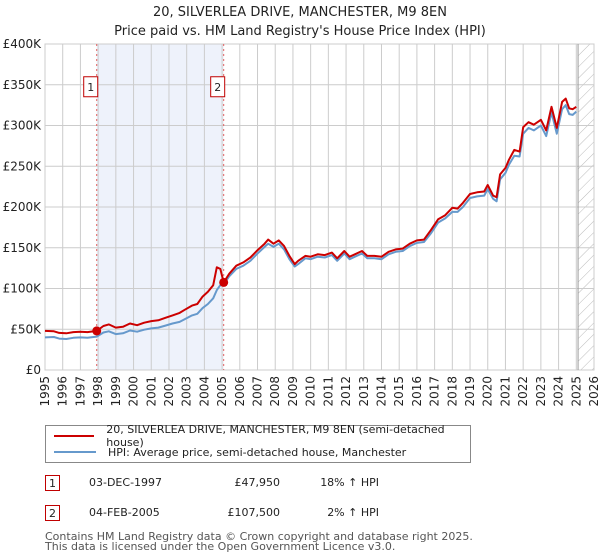 Image resolution: width=600 pixels, height=560 pixels. What do you see at coordinates (75, 452) in the screenshot?
I see `legend-swatch-hpi` at bounding box center [75, 452].